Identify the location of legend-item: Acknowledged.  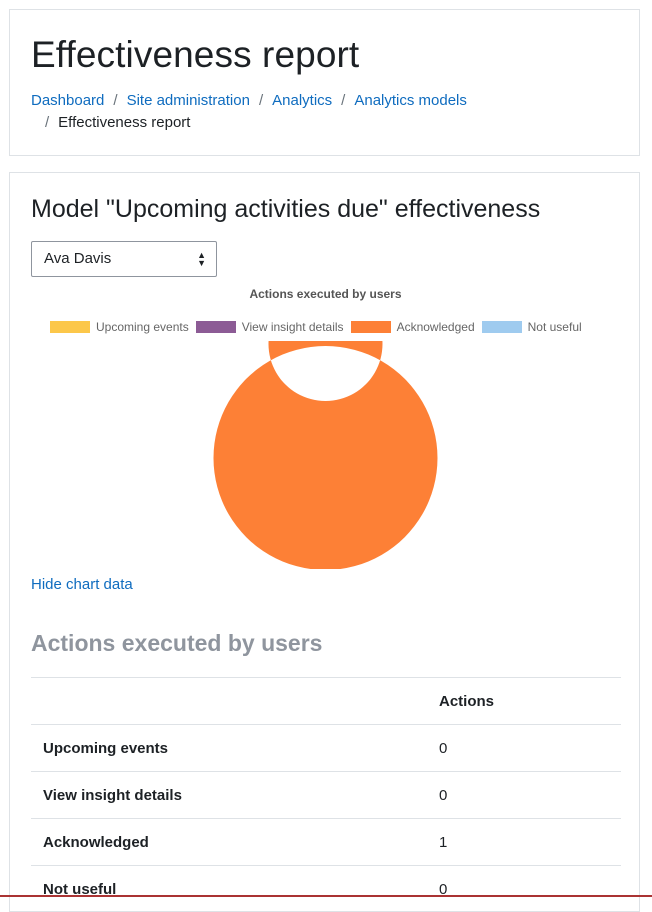
(413, 327).